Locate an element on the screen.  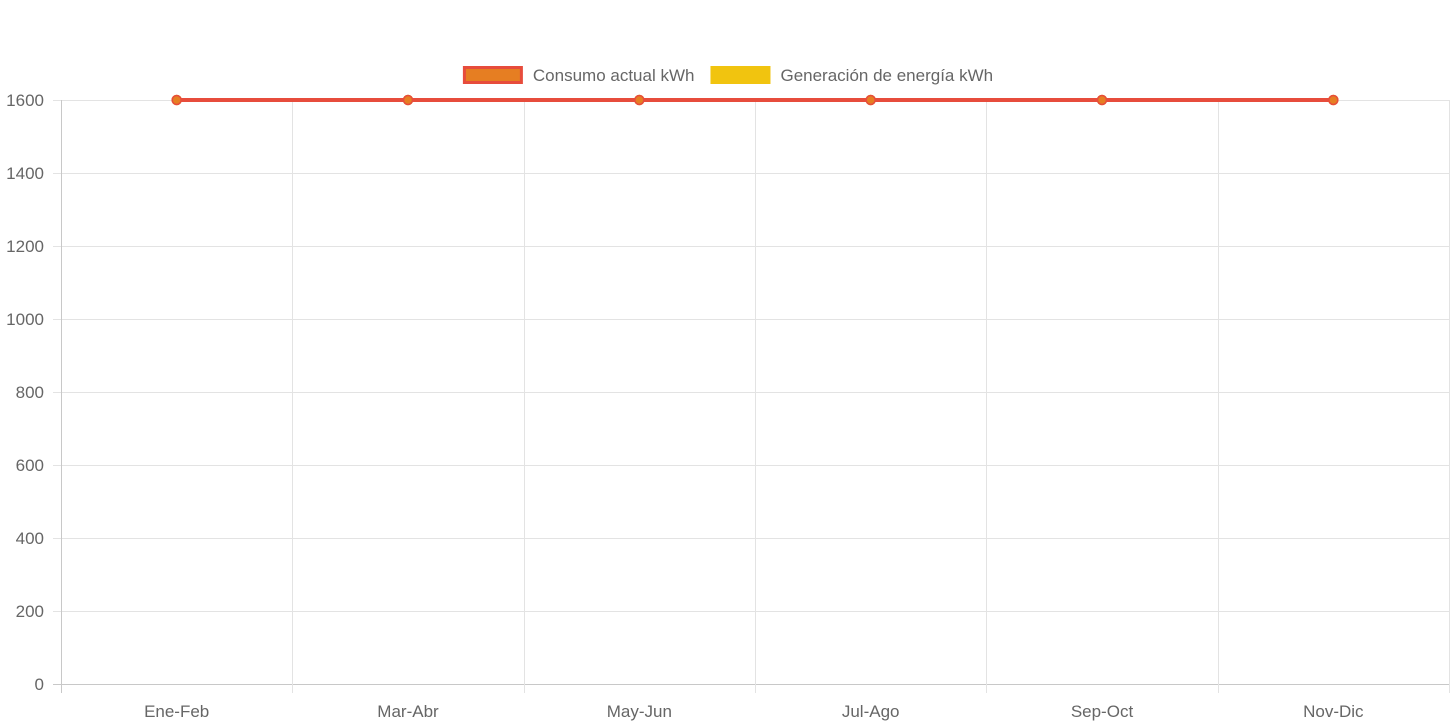
legend-item: Consumo actual kWh is located at coordinates (578, 75).